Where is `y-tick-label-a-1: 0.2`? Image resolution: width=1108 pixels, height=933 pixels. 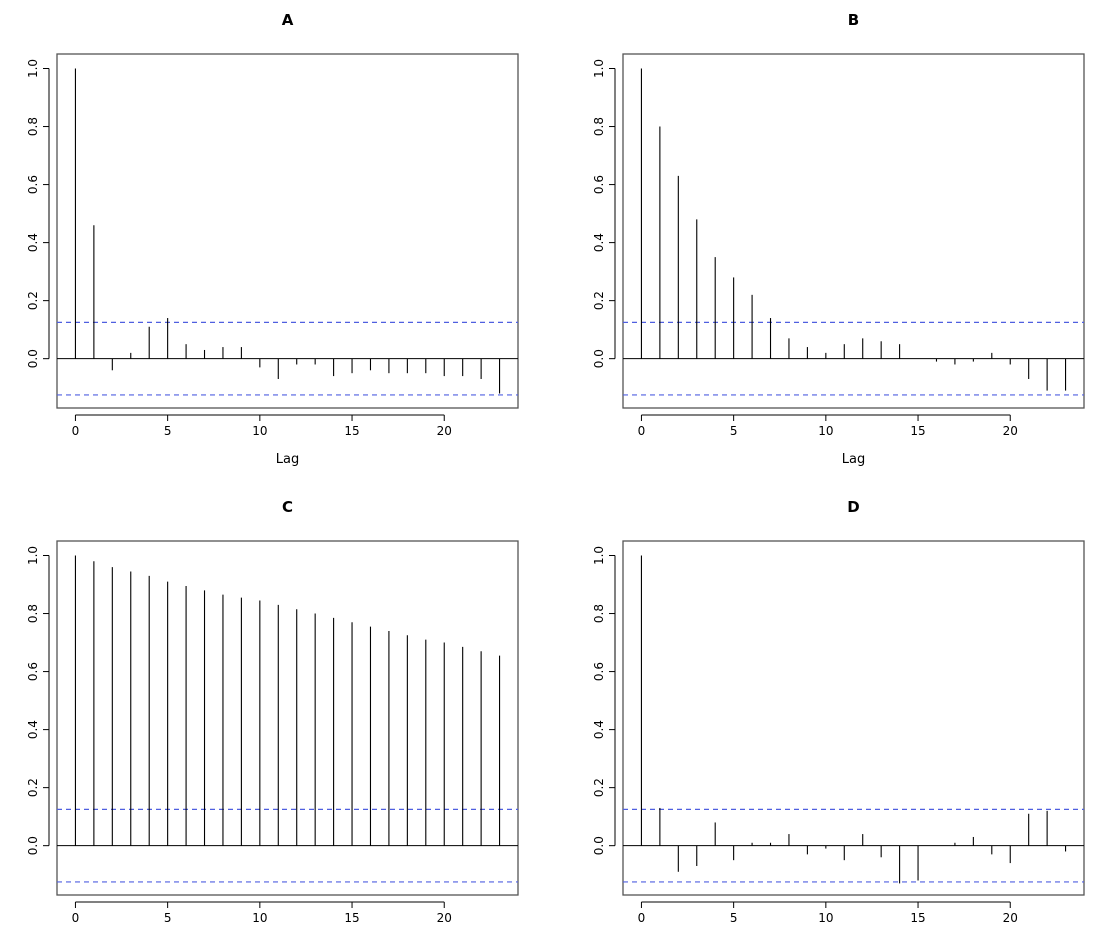 y-tick-label-a-1: 0.2 is located at coordinates (33, 300).